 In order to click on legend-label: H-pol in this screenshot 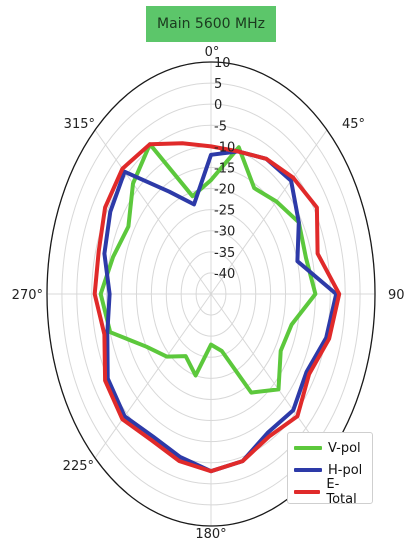, I will do `click(345, 470)`.